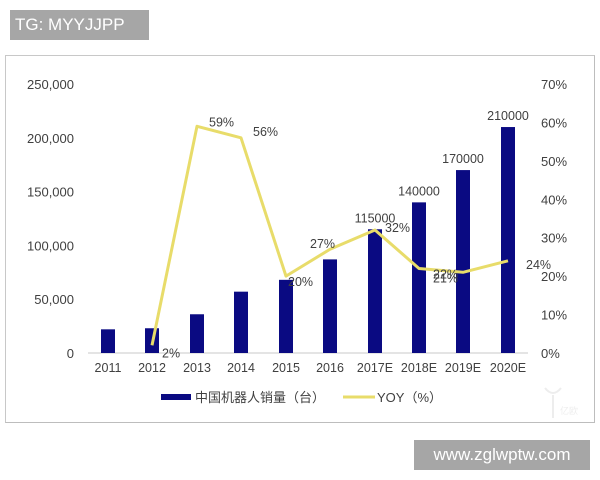 This screenshot has width=600, height=480. Describe the element at coordinates (397, 228) in the screenshot. I see `yoy-value-label: 32%` at that location.